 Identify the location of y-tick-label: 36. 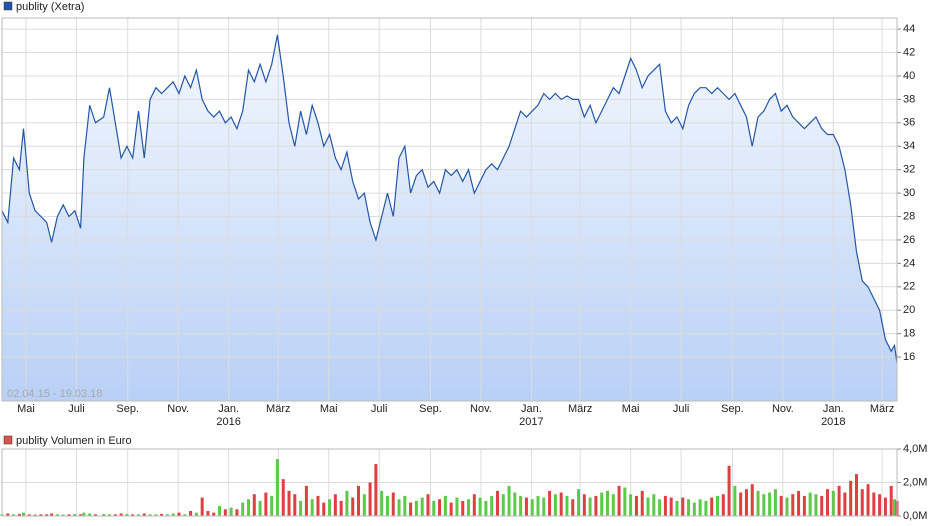
(909, 123).